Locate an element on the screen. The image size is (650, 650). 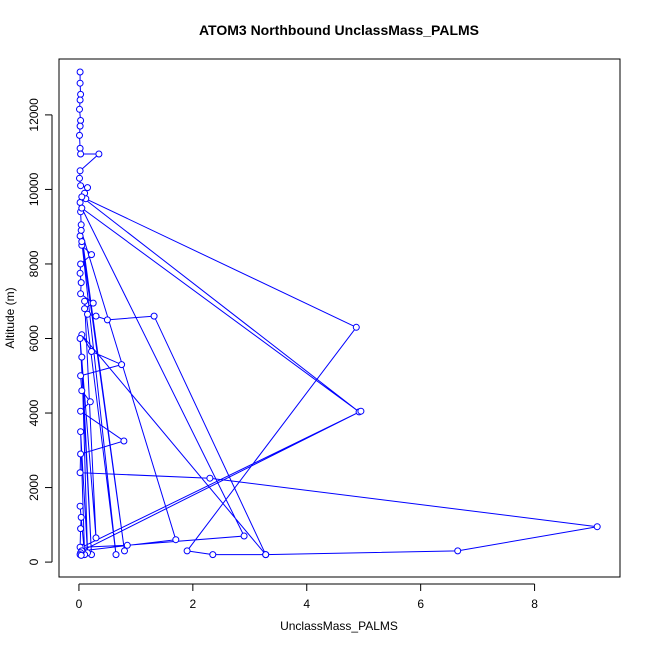
x-tick-label: 4 is located at coordinates (306, 604).